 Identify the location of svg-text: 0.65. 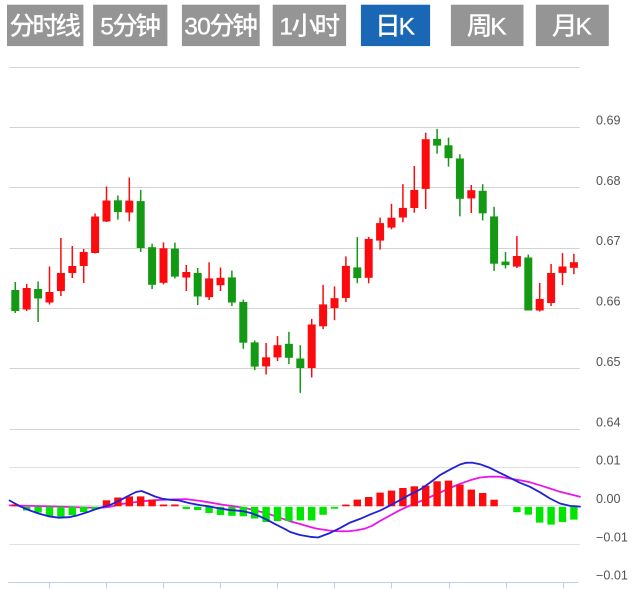
(608, 362).